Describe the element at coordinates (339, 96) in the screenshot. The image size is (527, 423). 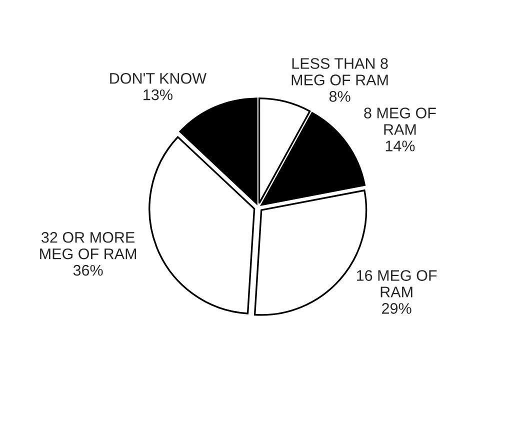
I see `data-label: 8%` at that location.